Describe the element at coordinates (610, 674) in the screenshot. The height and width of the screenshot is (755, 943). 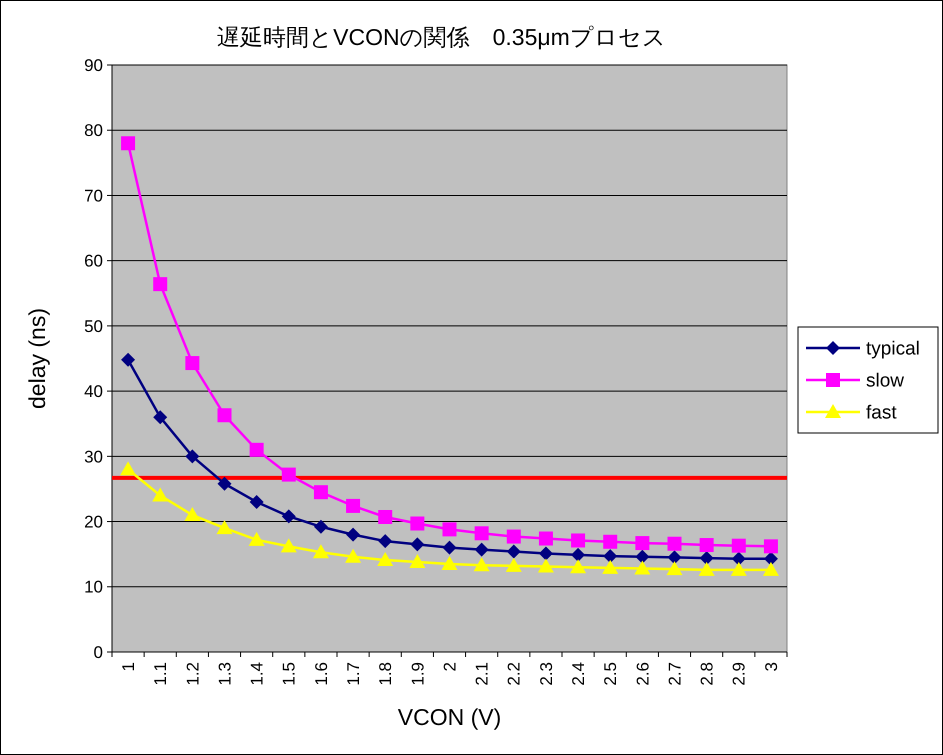
I see `x-tick-label: 2.5` at that location.